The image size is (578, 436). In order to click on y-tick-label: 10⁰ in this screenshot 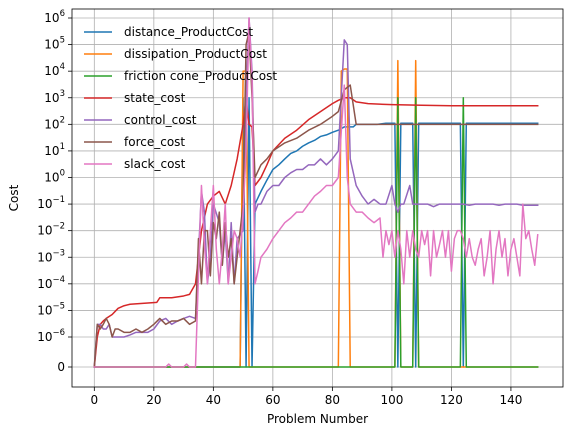, I will do `click(54, 177)`.